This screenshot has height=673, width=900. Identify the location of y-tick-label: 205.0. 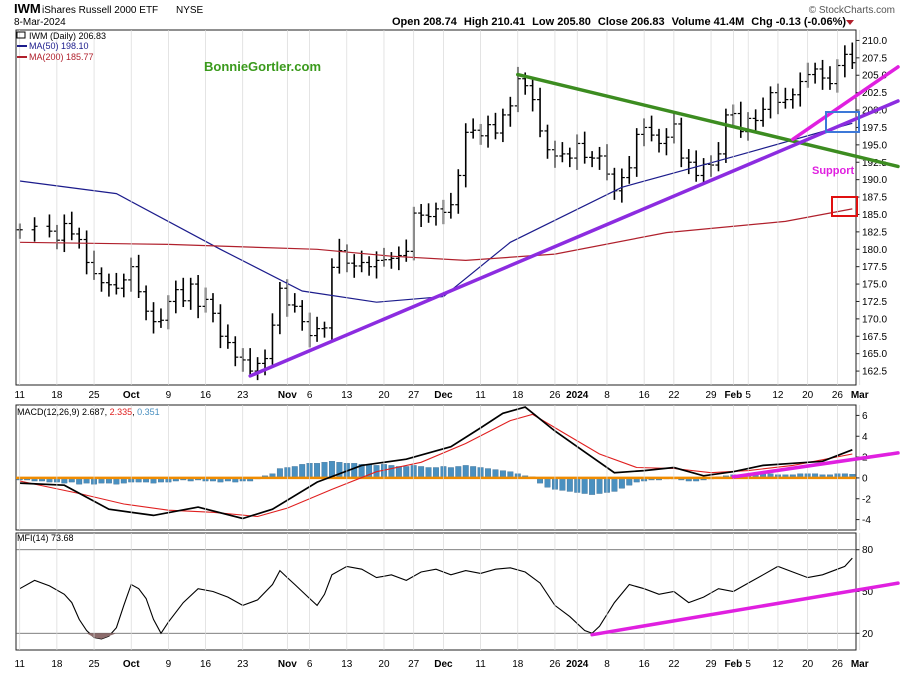
(874, 76).